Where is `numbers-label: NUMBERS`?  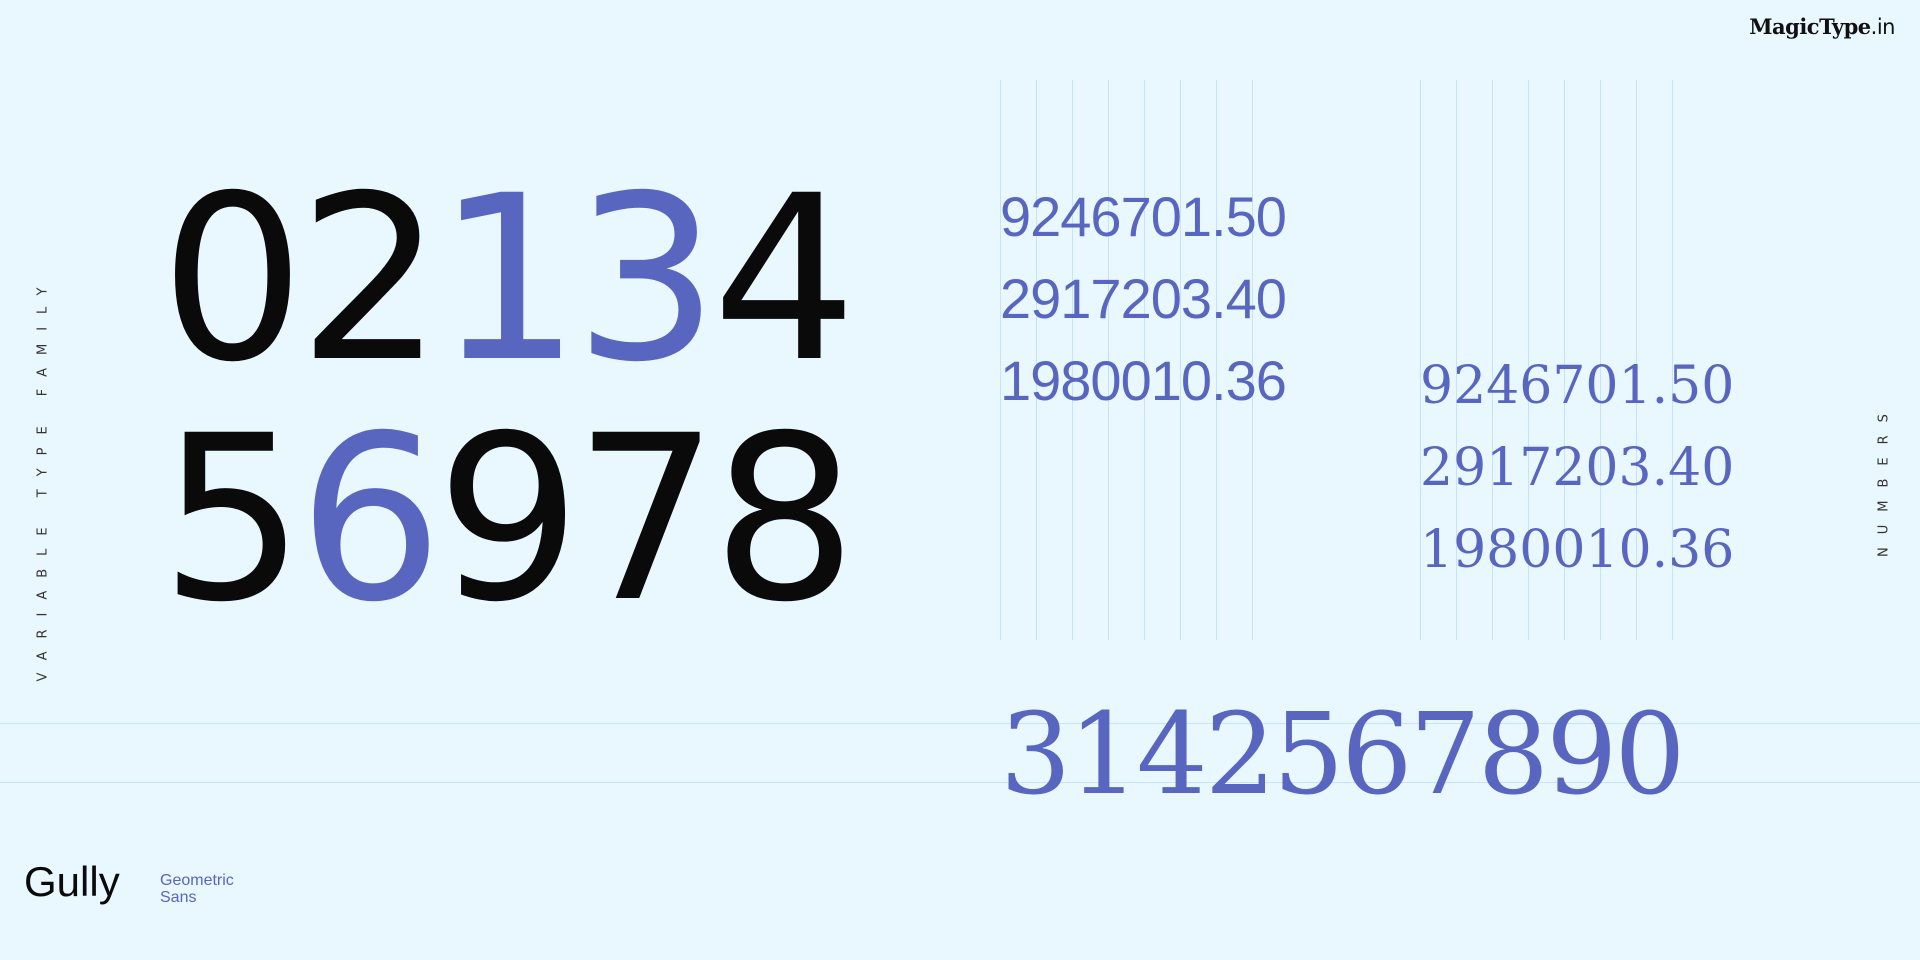
numbers-label: NUMBERS is located at coordinates (1884, 479).